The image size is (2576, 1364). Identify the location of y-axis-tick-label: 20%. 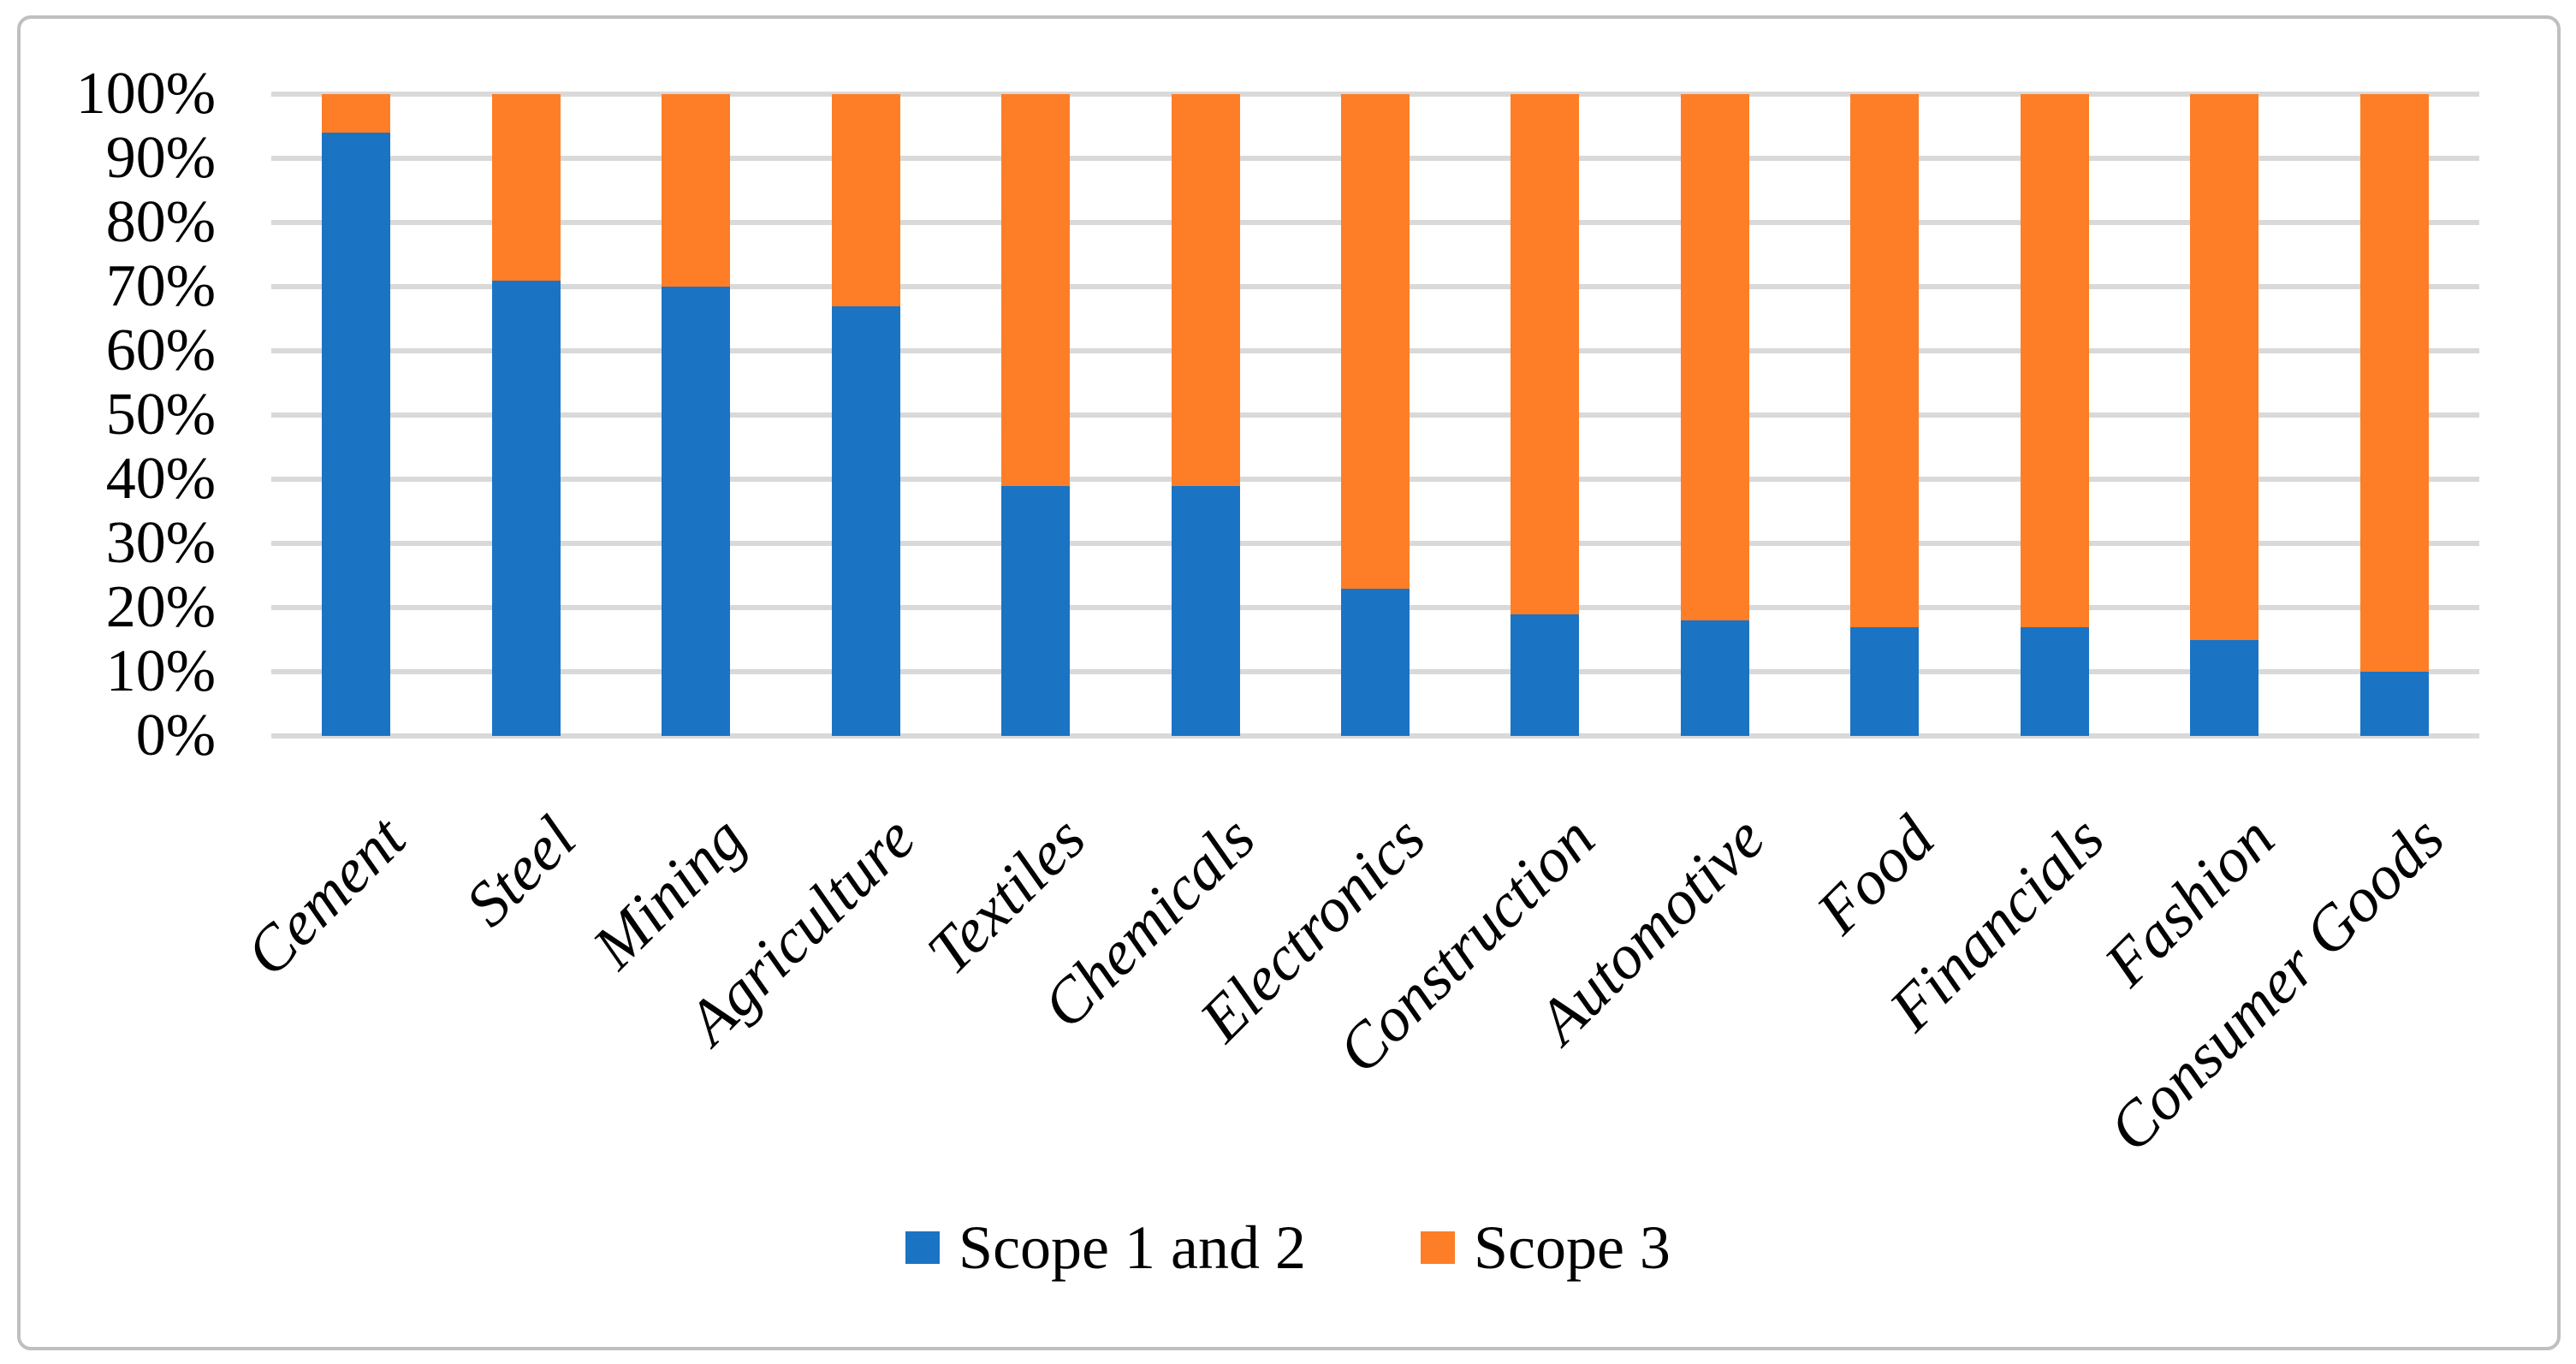
(160, 607).